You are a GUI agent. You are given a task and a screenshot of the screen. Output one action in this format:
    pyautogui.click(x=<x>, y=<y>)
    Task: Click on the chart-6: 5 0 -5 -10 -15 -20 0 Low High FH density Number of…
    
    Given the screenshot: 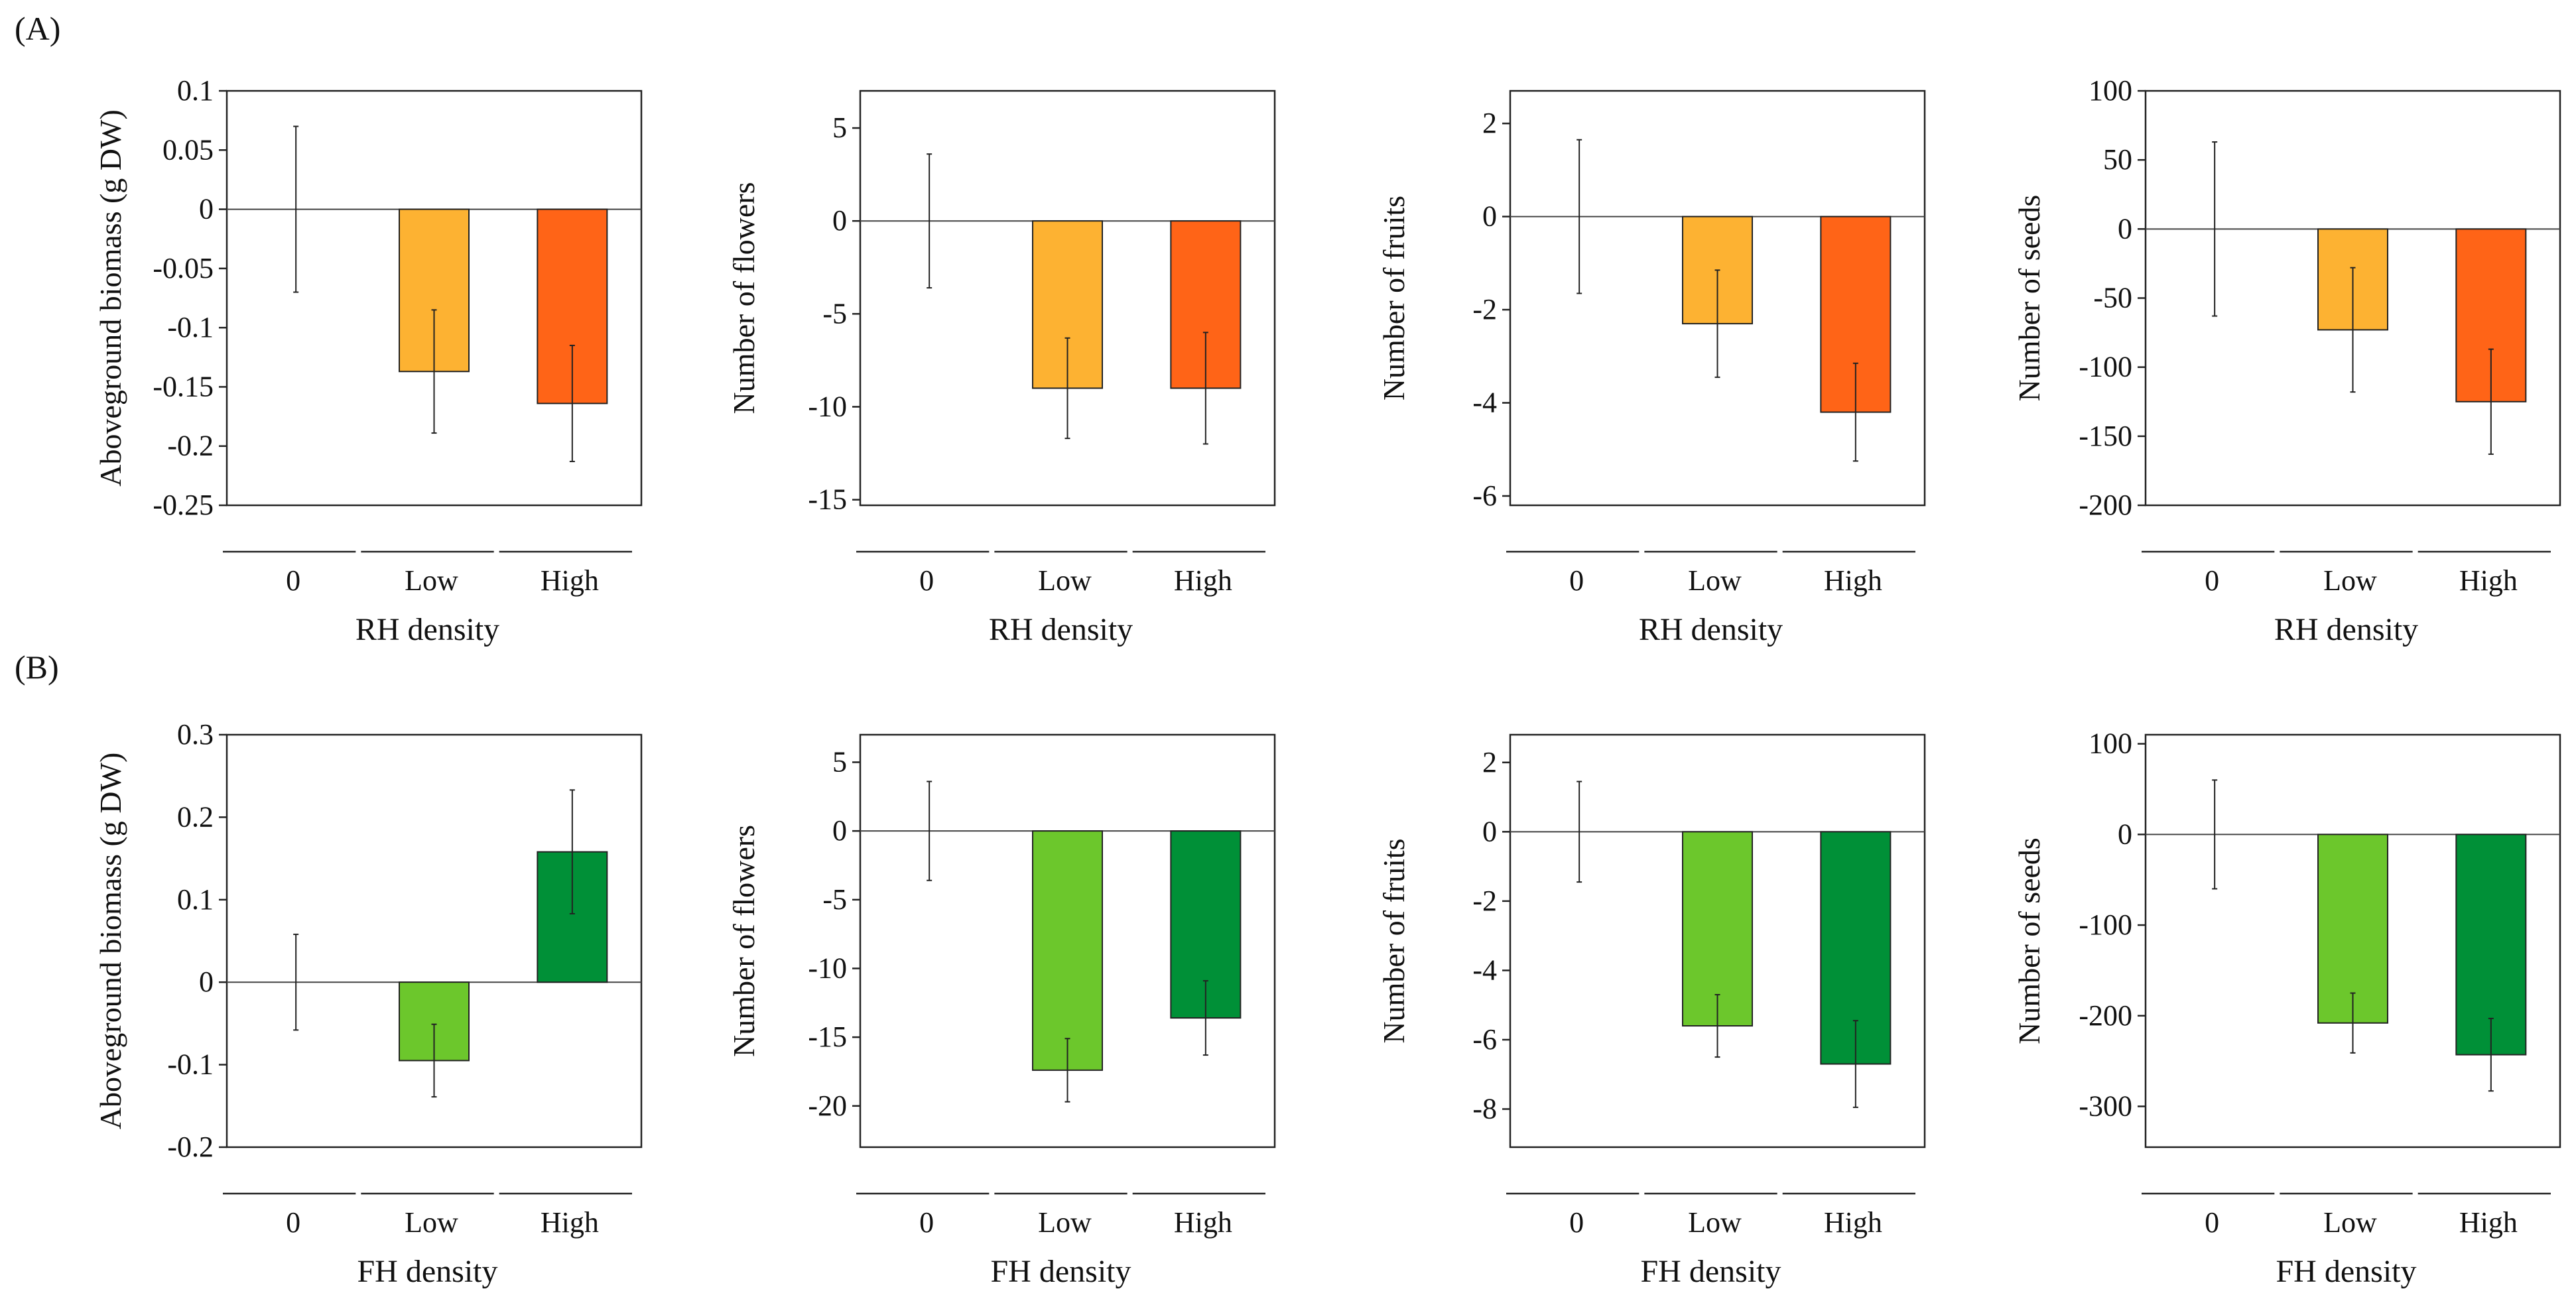 What is the action you would take?
    pyautogui.click(x=1002, y=1011)
    